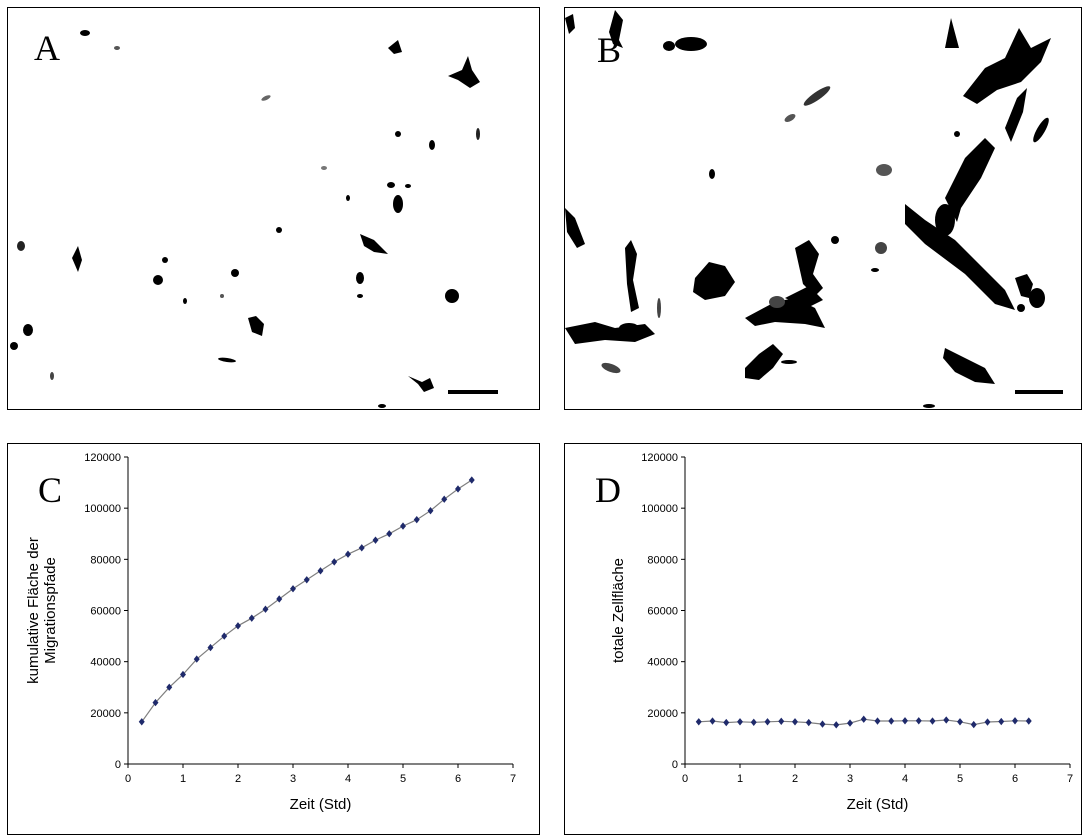 The width and height of the screenshot is (1088, 838). I want to click on chart-d-x-tick-label: 4, so click(905, 779).